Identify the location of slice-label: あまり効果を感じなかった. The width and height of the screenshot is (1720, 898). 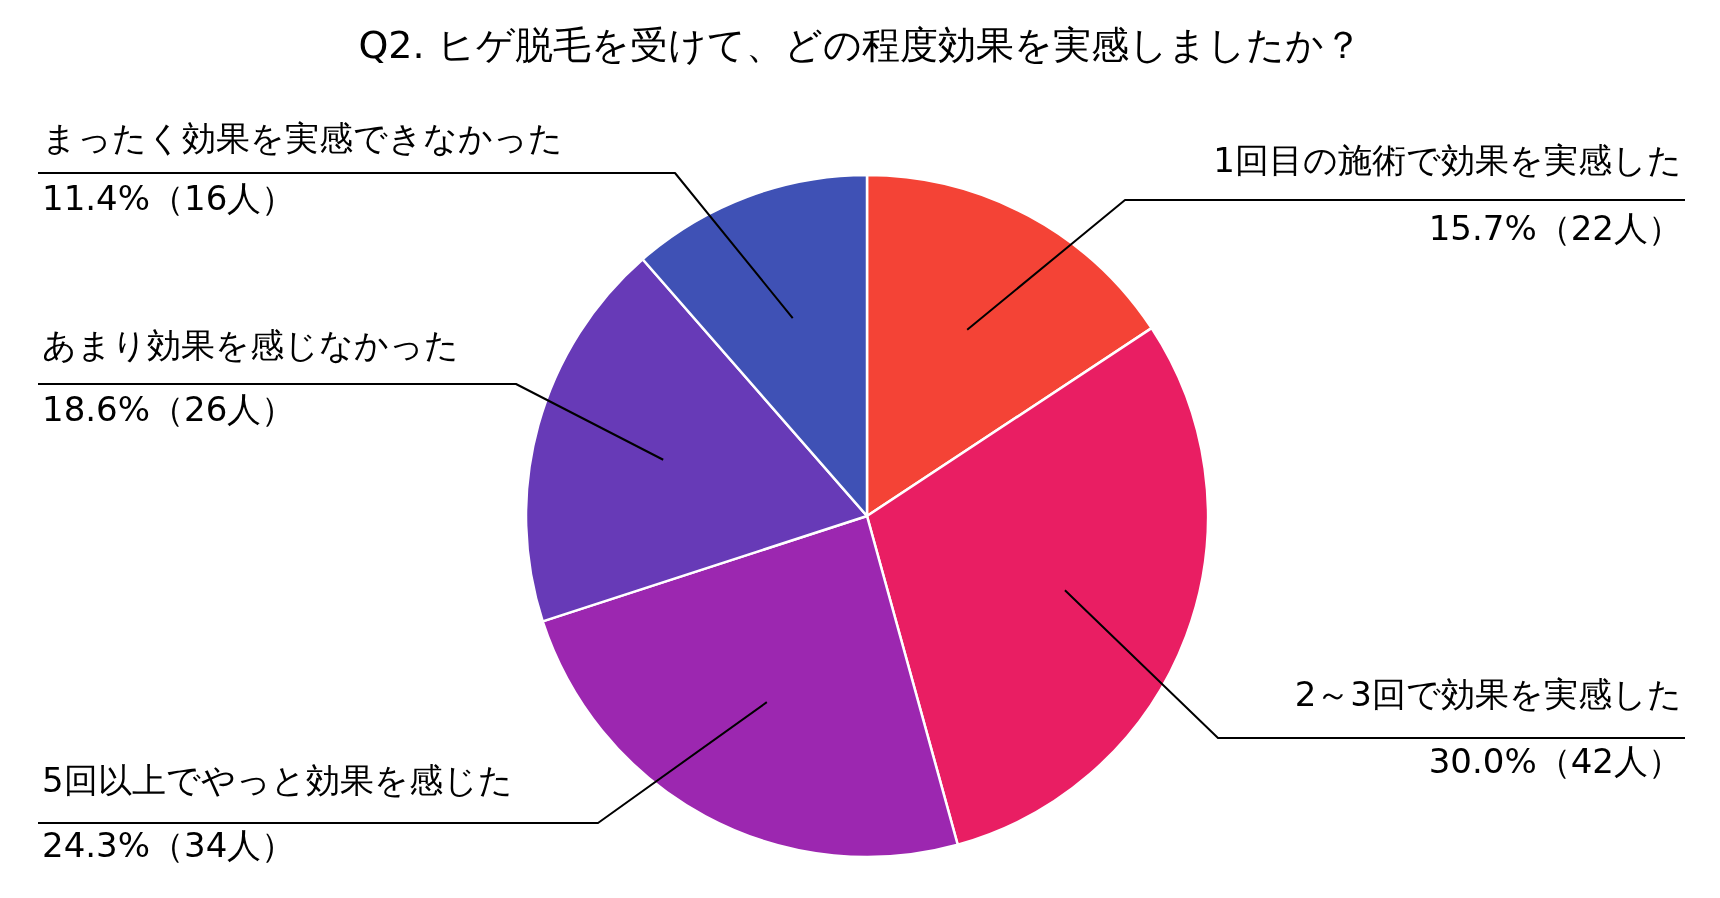
(250, 345).